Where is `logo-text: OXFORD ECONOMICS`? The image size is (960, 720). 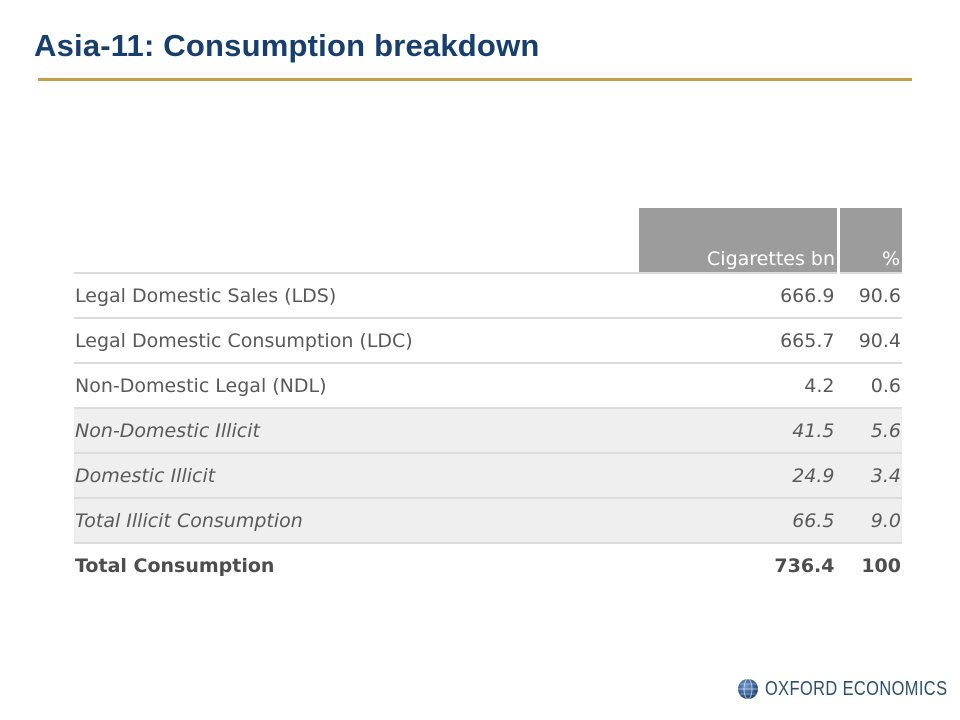 logo-text: OXFORD ECONOMICS is located at coordinates (856, 688).